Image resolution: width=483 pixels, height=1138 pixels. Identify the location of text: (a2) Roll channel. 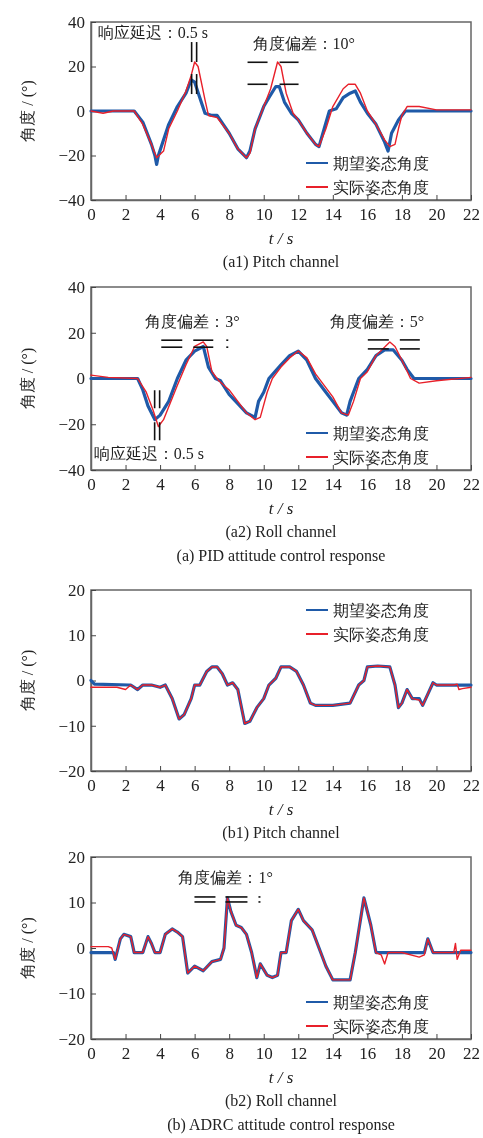
(281, 532).